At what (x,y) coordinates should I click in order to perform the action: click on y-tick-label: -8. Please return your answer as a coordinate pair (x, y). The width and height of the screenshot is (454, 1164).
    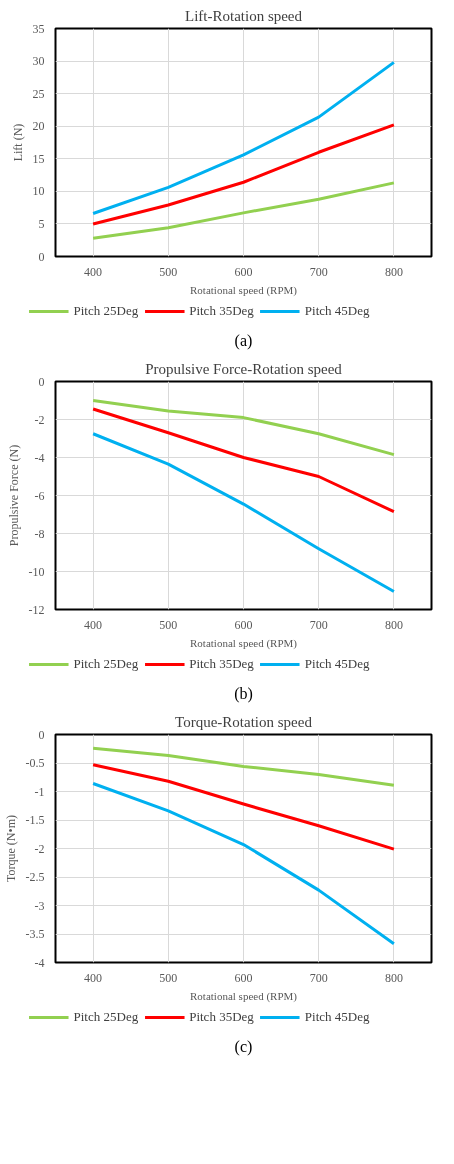
    Looking at the image, I should click on (39, 533).